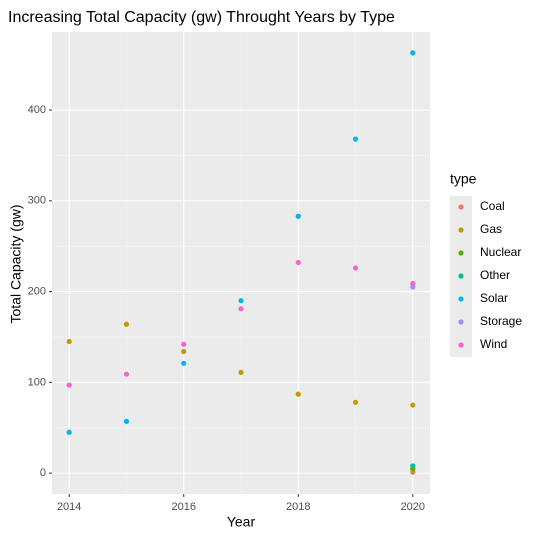 The height and width of the screenshot is (538, 538). I want to click on legend-label: Gas, so click(491, 229).